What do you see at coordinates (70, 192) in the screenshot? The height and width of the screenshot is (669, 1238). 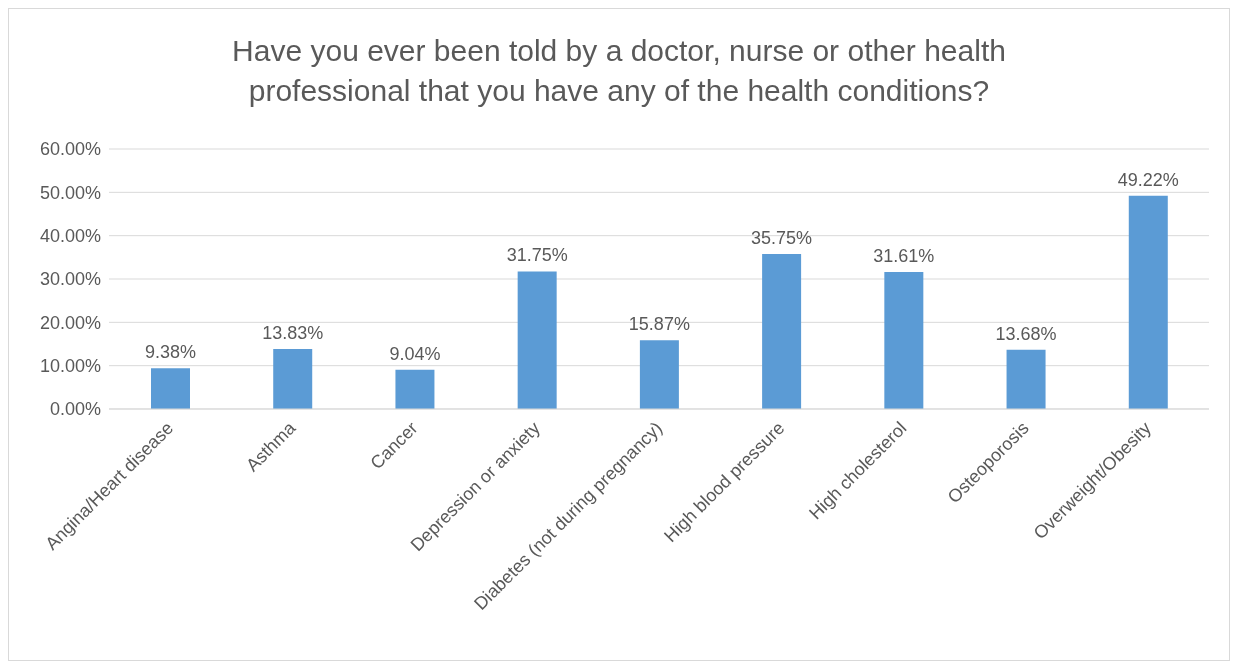 I see `y-tick-label: 50.00%` at bounding box center [70, 192].